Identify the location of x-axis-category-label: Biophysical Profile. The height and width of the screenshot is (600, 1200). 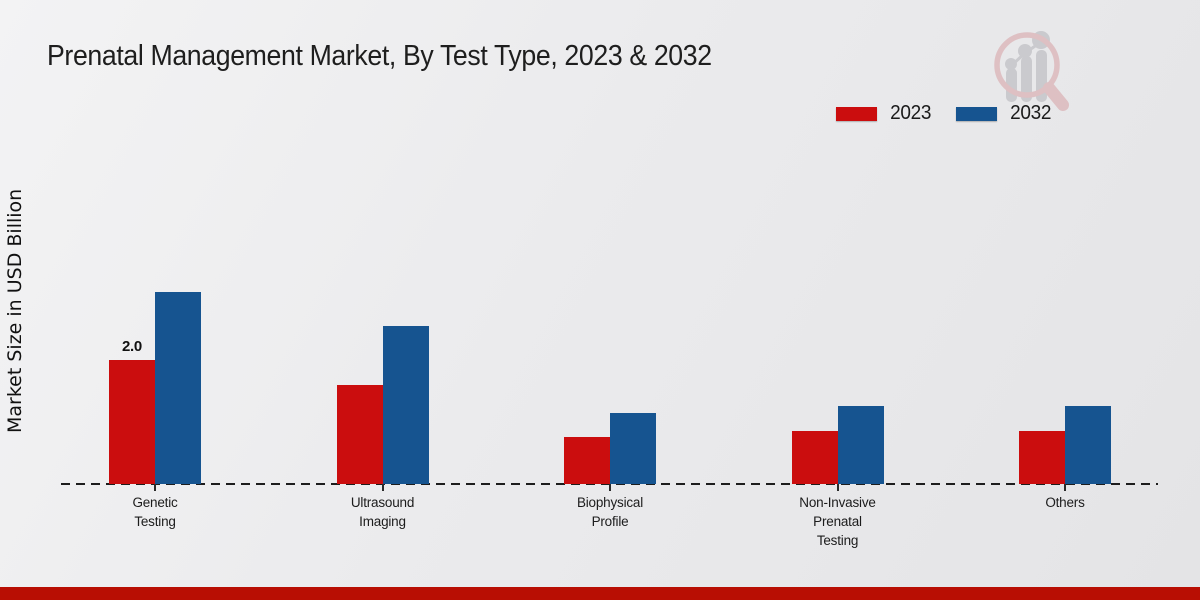
(610, 512).